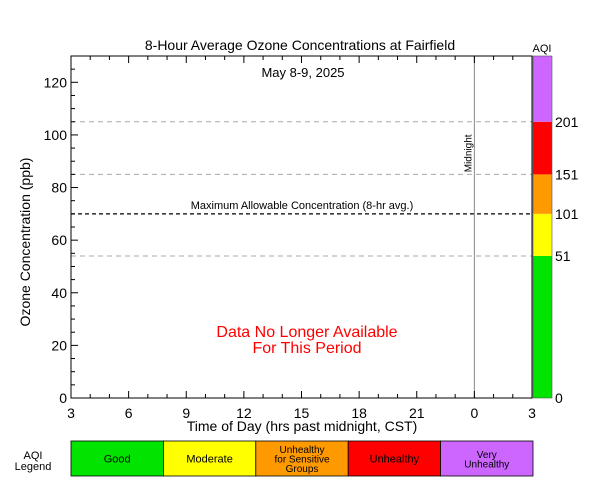  What do you see at coordinates (59, 293) in the screenshot?
I see `y-tick-label: 40` at bounding box center [59, 293].